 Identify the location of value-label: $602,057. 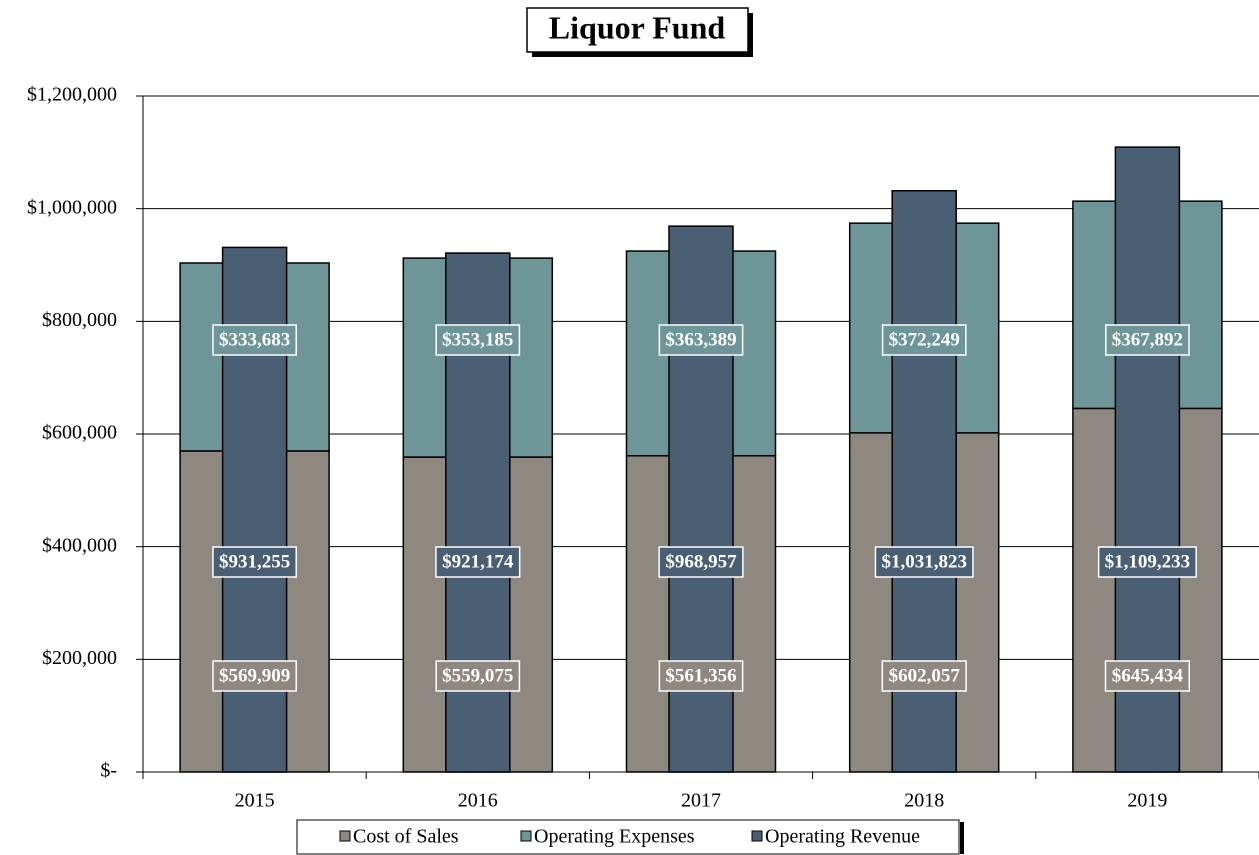
(925, 675).